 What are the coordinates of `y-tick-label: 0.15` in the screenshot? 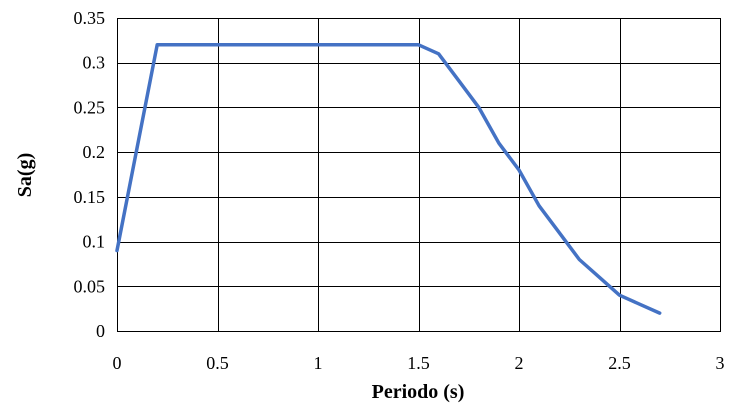 It's located at (90, 197).